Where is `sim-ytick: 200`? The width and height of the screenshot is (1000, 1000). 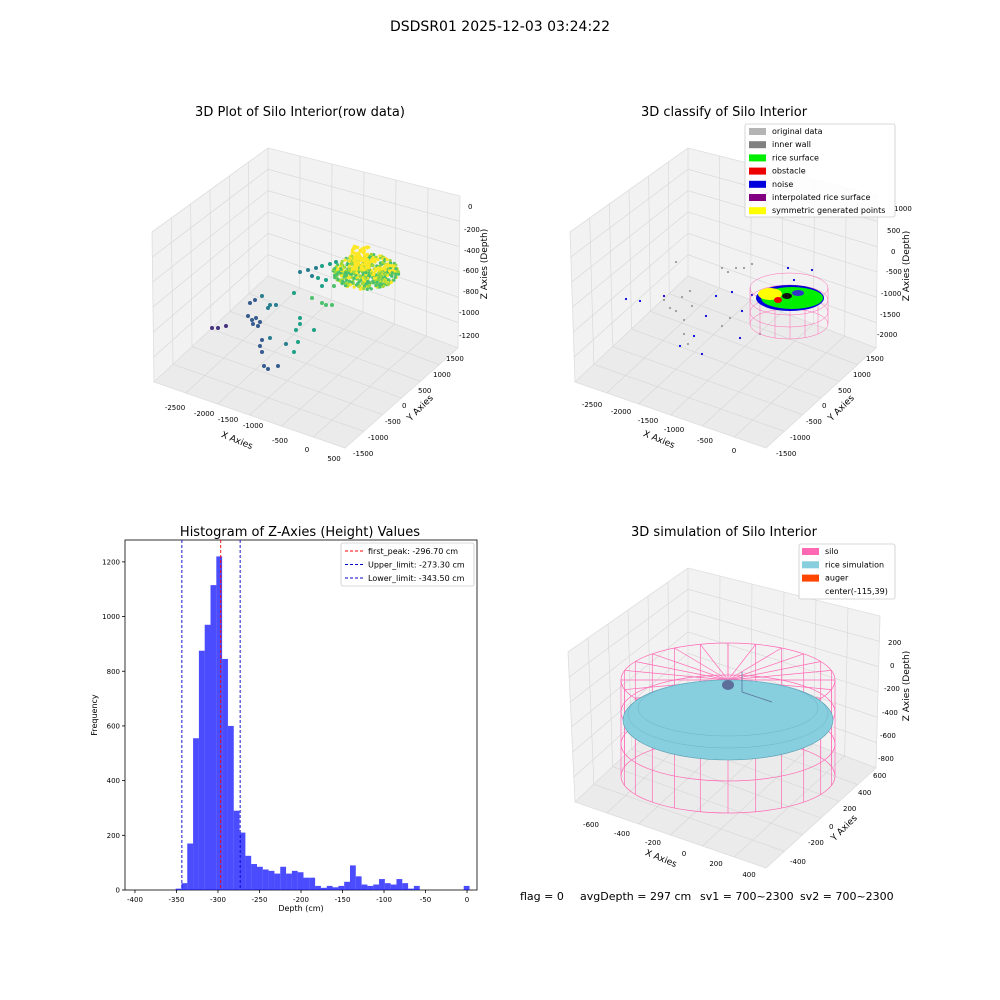
sim-ytick: 200 is located at coordinates (849, 809).